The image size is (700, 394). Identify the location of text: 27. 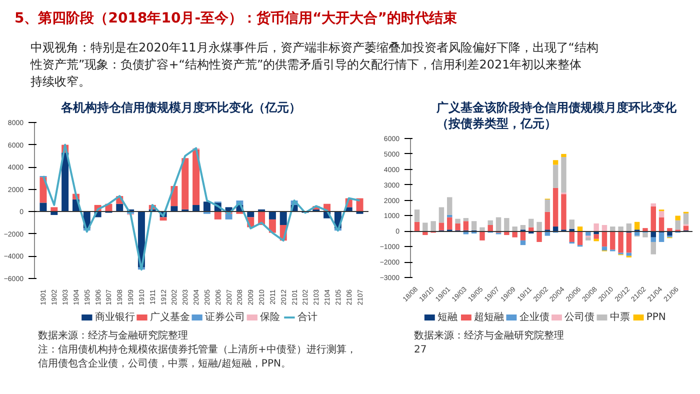
(420, 350).